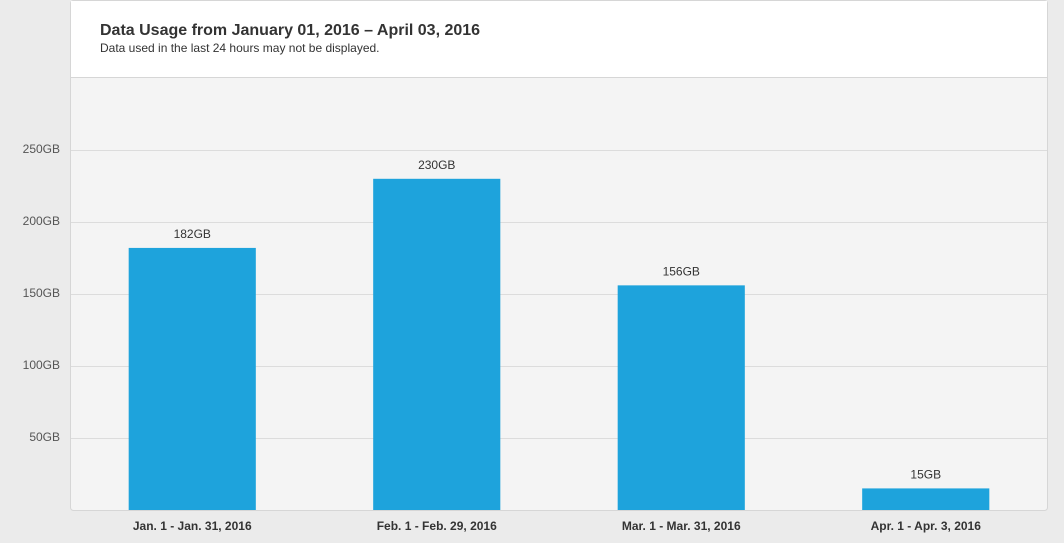  Describe the element at coordinates (41, 293) in the screenshot. I see `y-tick-label: 150GB` at that location.